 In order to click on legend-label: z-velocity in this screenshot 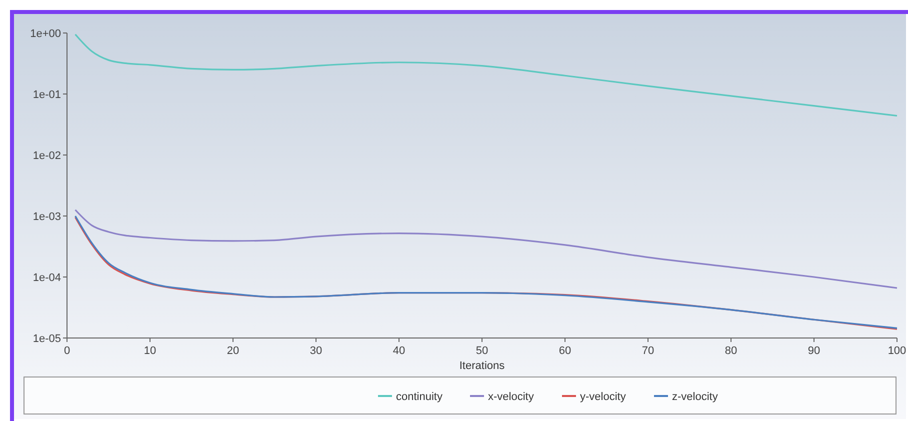, I will do `click(695, 396)`.